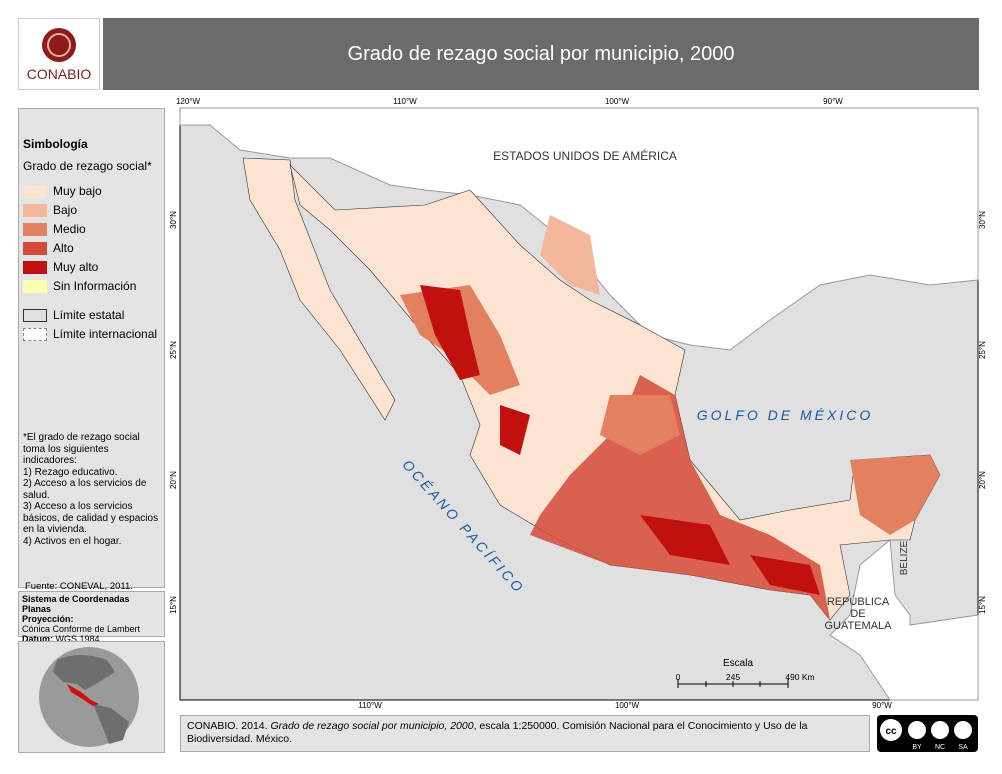 The height and width of the screenshot is (774, 1002). I want to click on legend-label: Muy alto, so click(76, 267).